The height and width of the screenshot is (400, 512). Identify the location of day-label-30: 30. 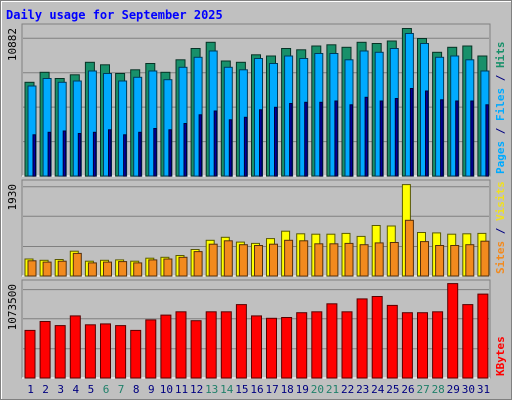
(468, 389).